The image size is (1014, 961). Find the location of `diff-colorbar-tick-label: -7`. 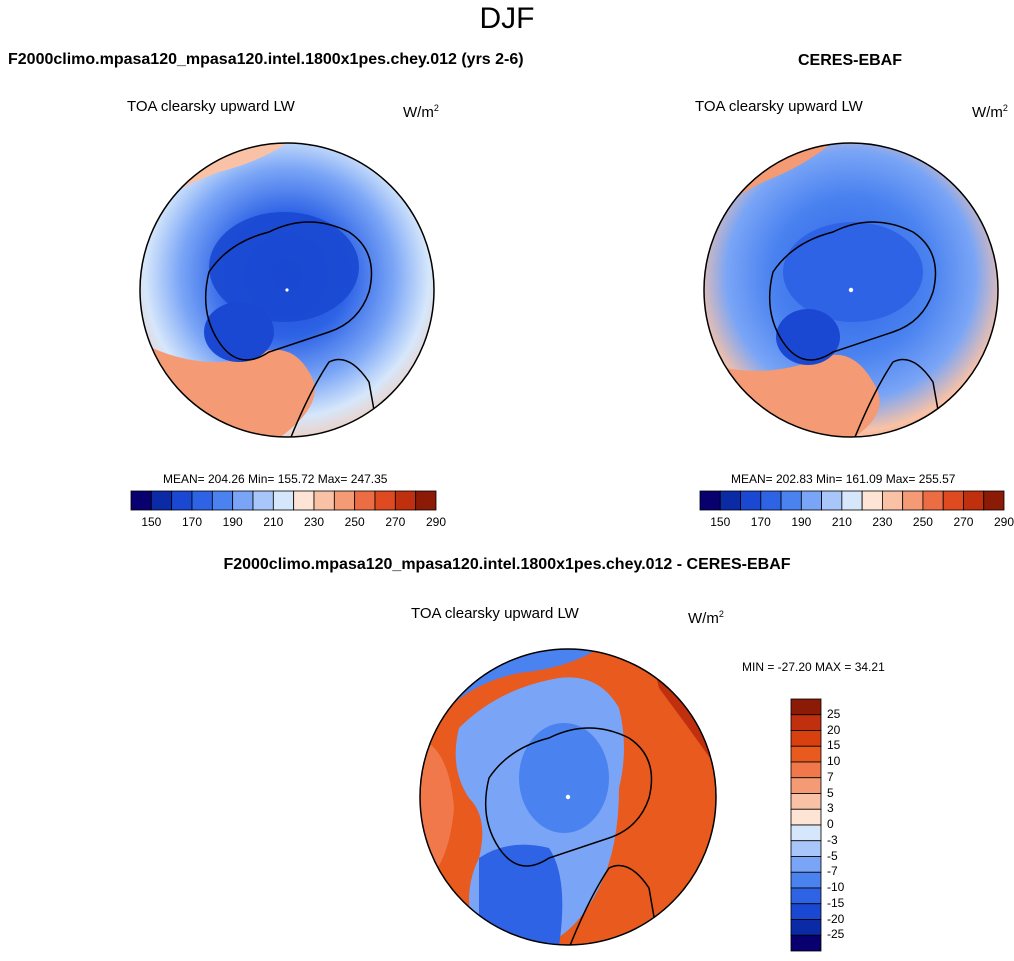

diff-colorbar-tick-label: -7 is located at coordinates (832, 871).